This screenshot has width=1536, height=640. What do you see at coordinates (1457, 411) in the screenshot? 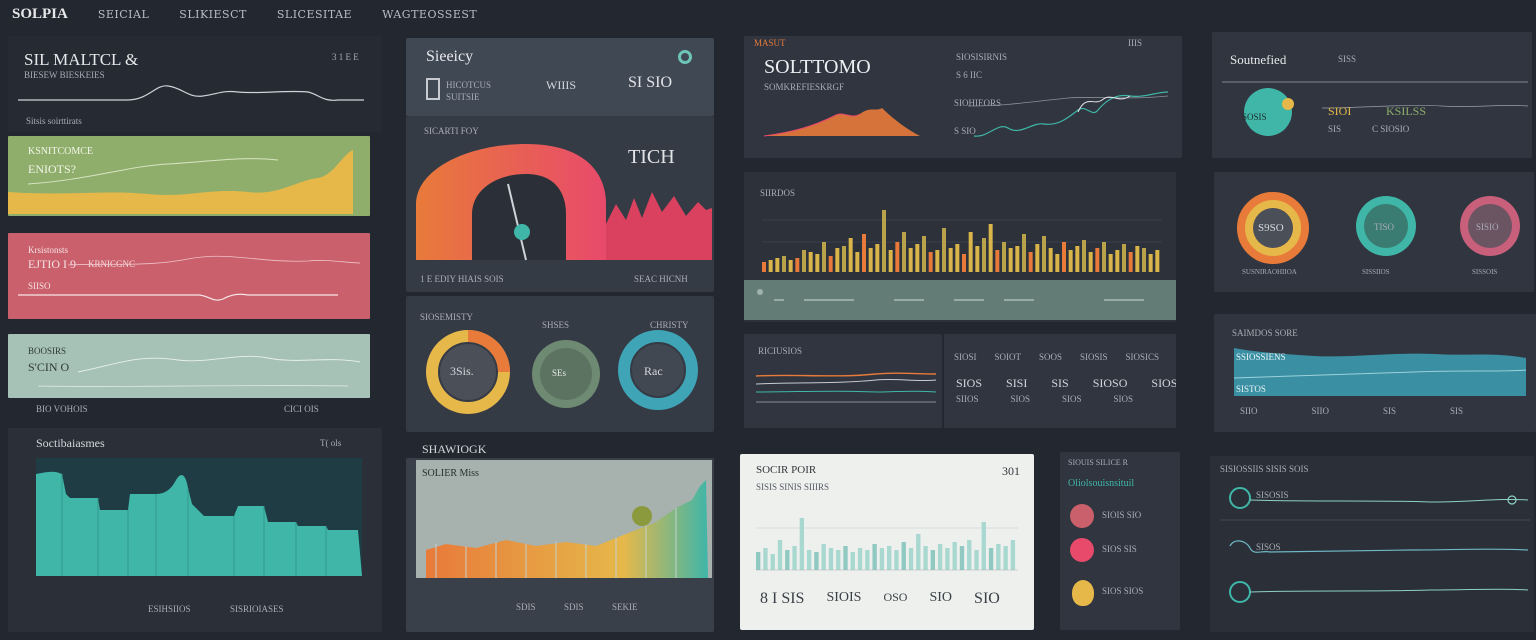
I see `col4-area-footer-4: SIS` at bounding box center [1457, 411].